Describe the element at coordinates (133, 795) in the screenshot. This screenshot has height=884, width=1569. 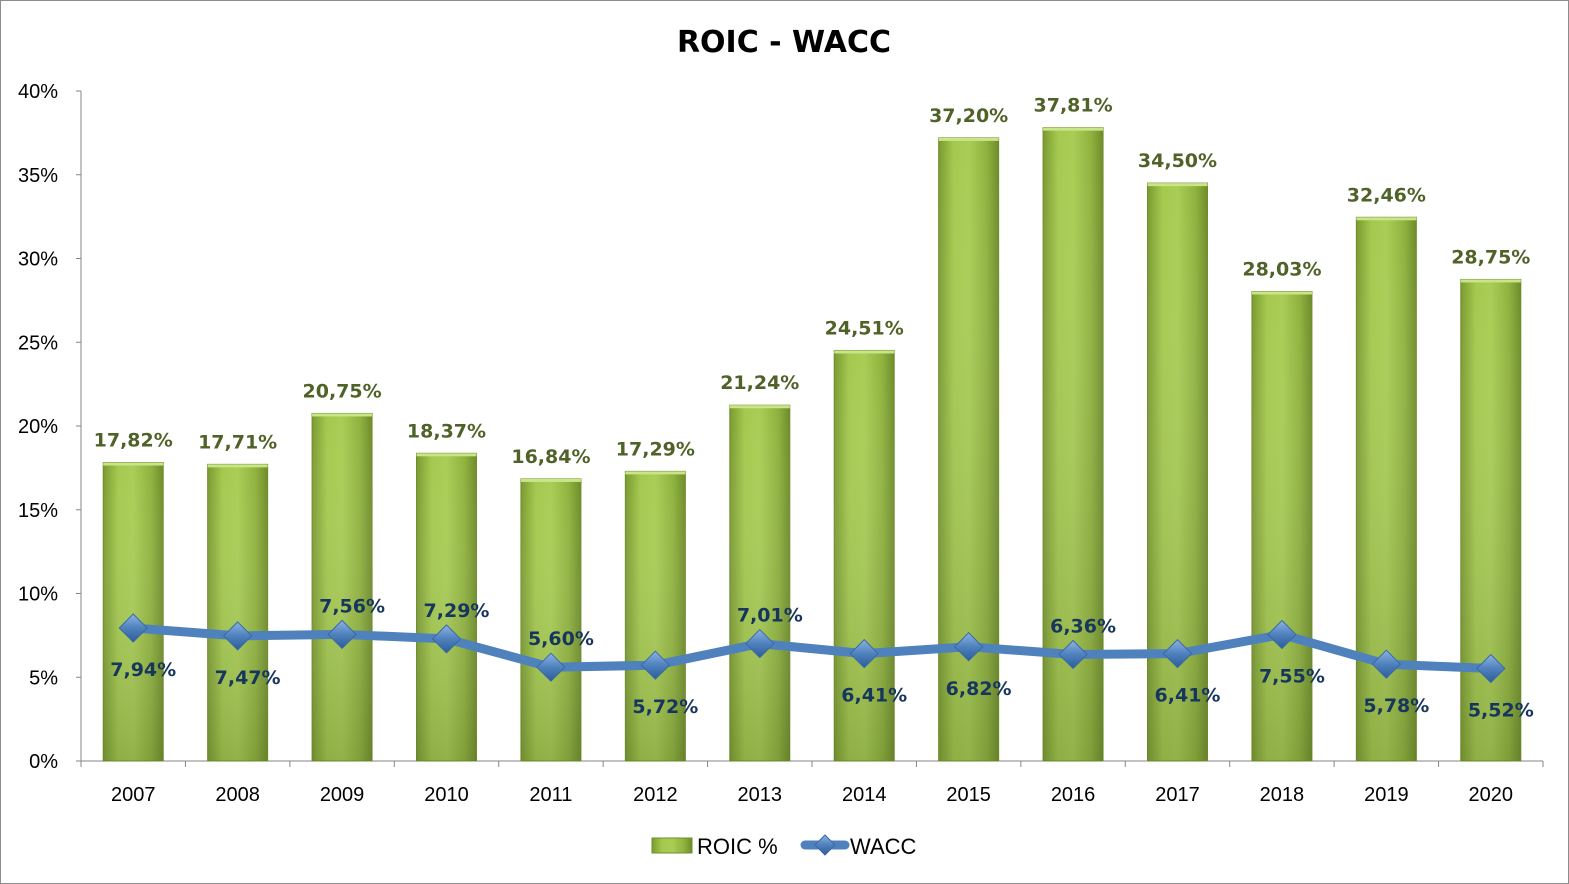
I see `x-tick-label: 2007` at that location.